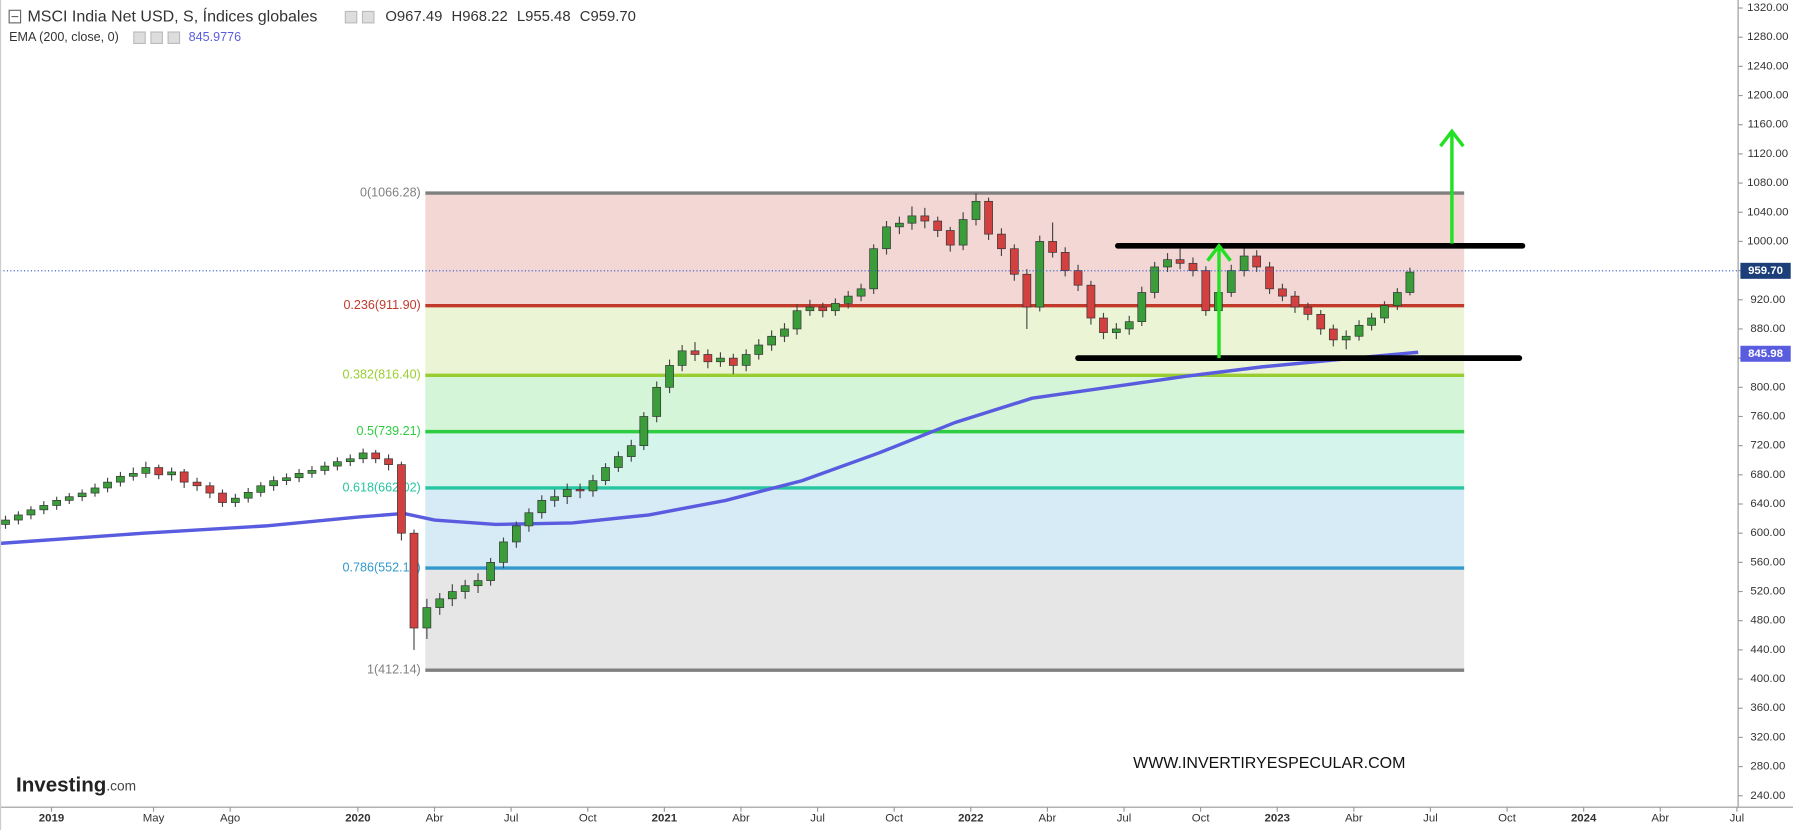 This screenshot has height=830, width=1793. I want to click on y-tick-label: 920.00, so click(1767, 300).